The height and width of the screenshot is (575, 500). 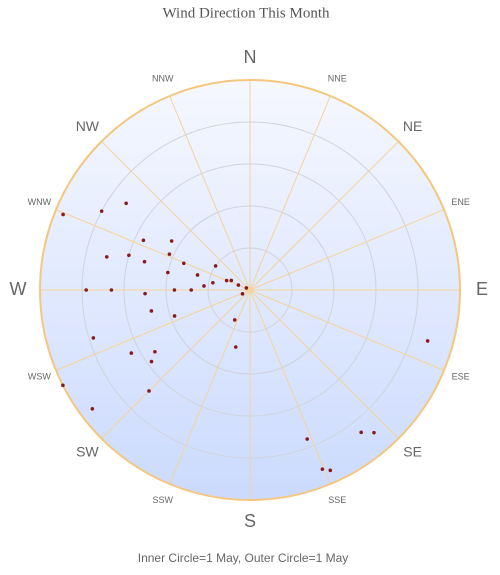 I want to click on chart-title: Wind Direction This Month, so click(x=246, y=13).